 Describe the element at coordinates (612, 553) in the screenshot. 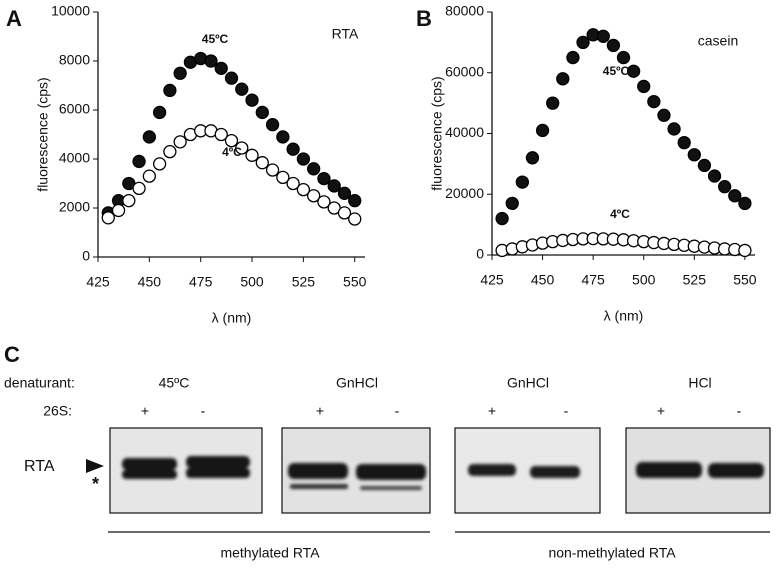

I see `group-label: non-methylated RTA` at that location.